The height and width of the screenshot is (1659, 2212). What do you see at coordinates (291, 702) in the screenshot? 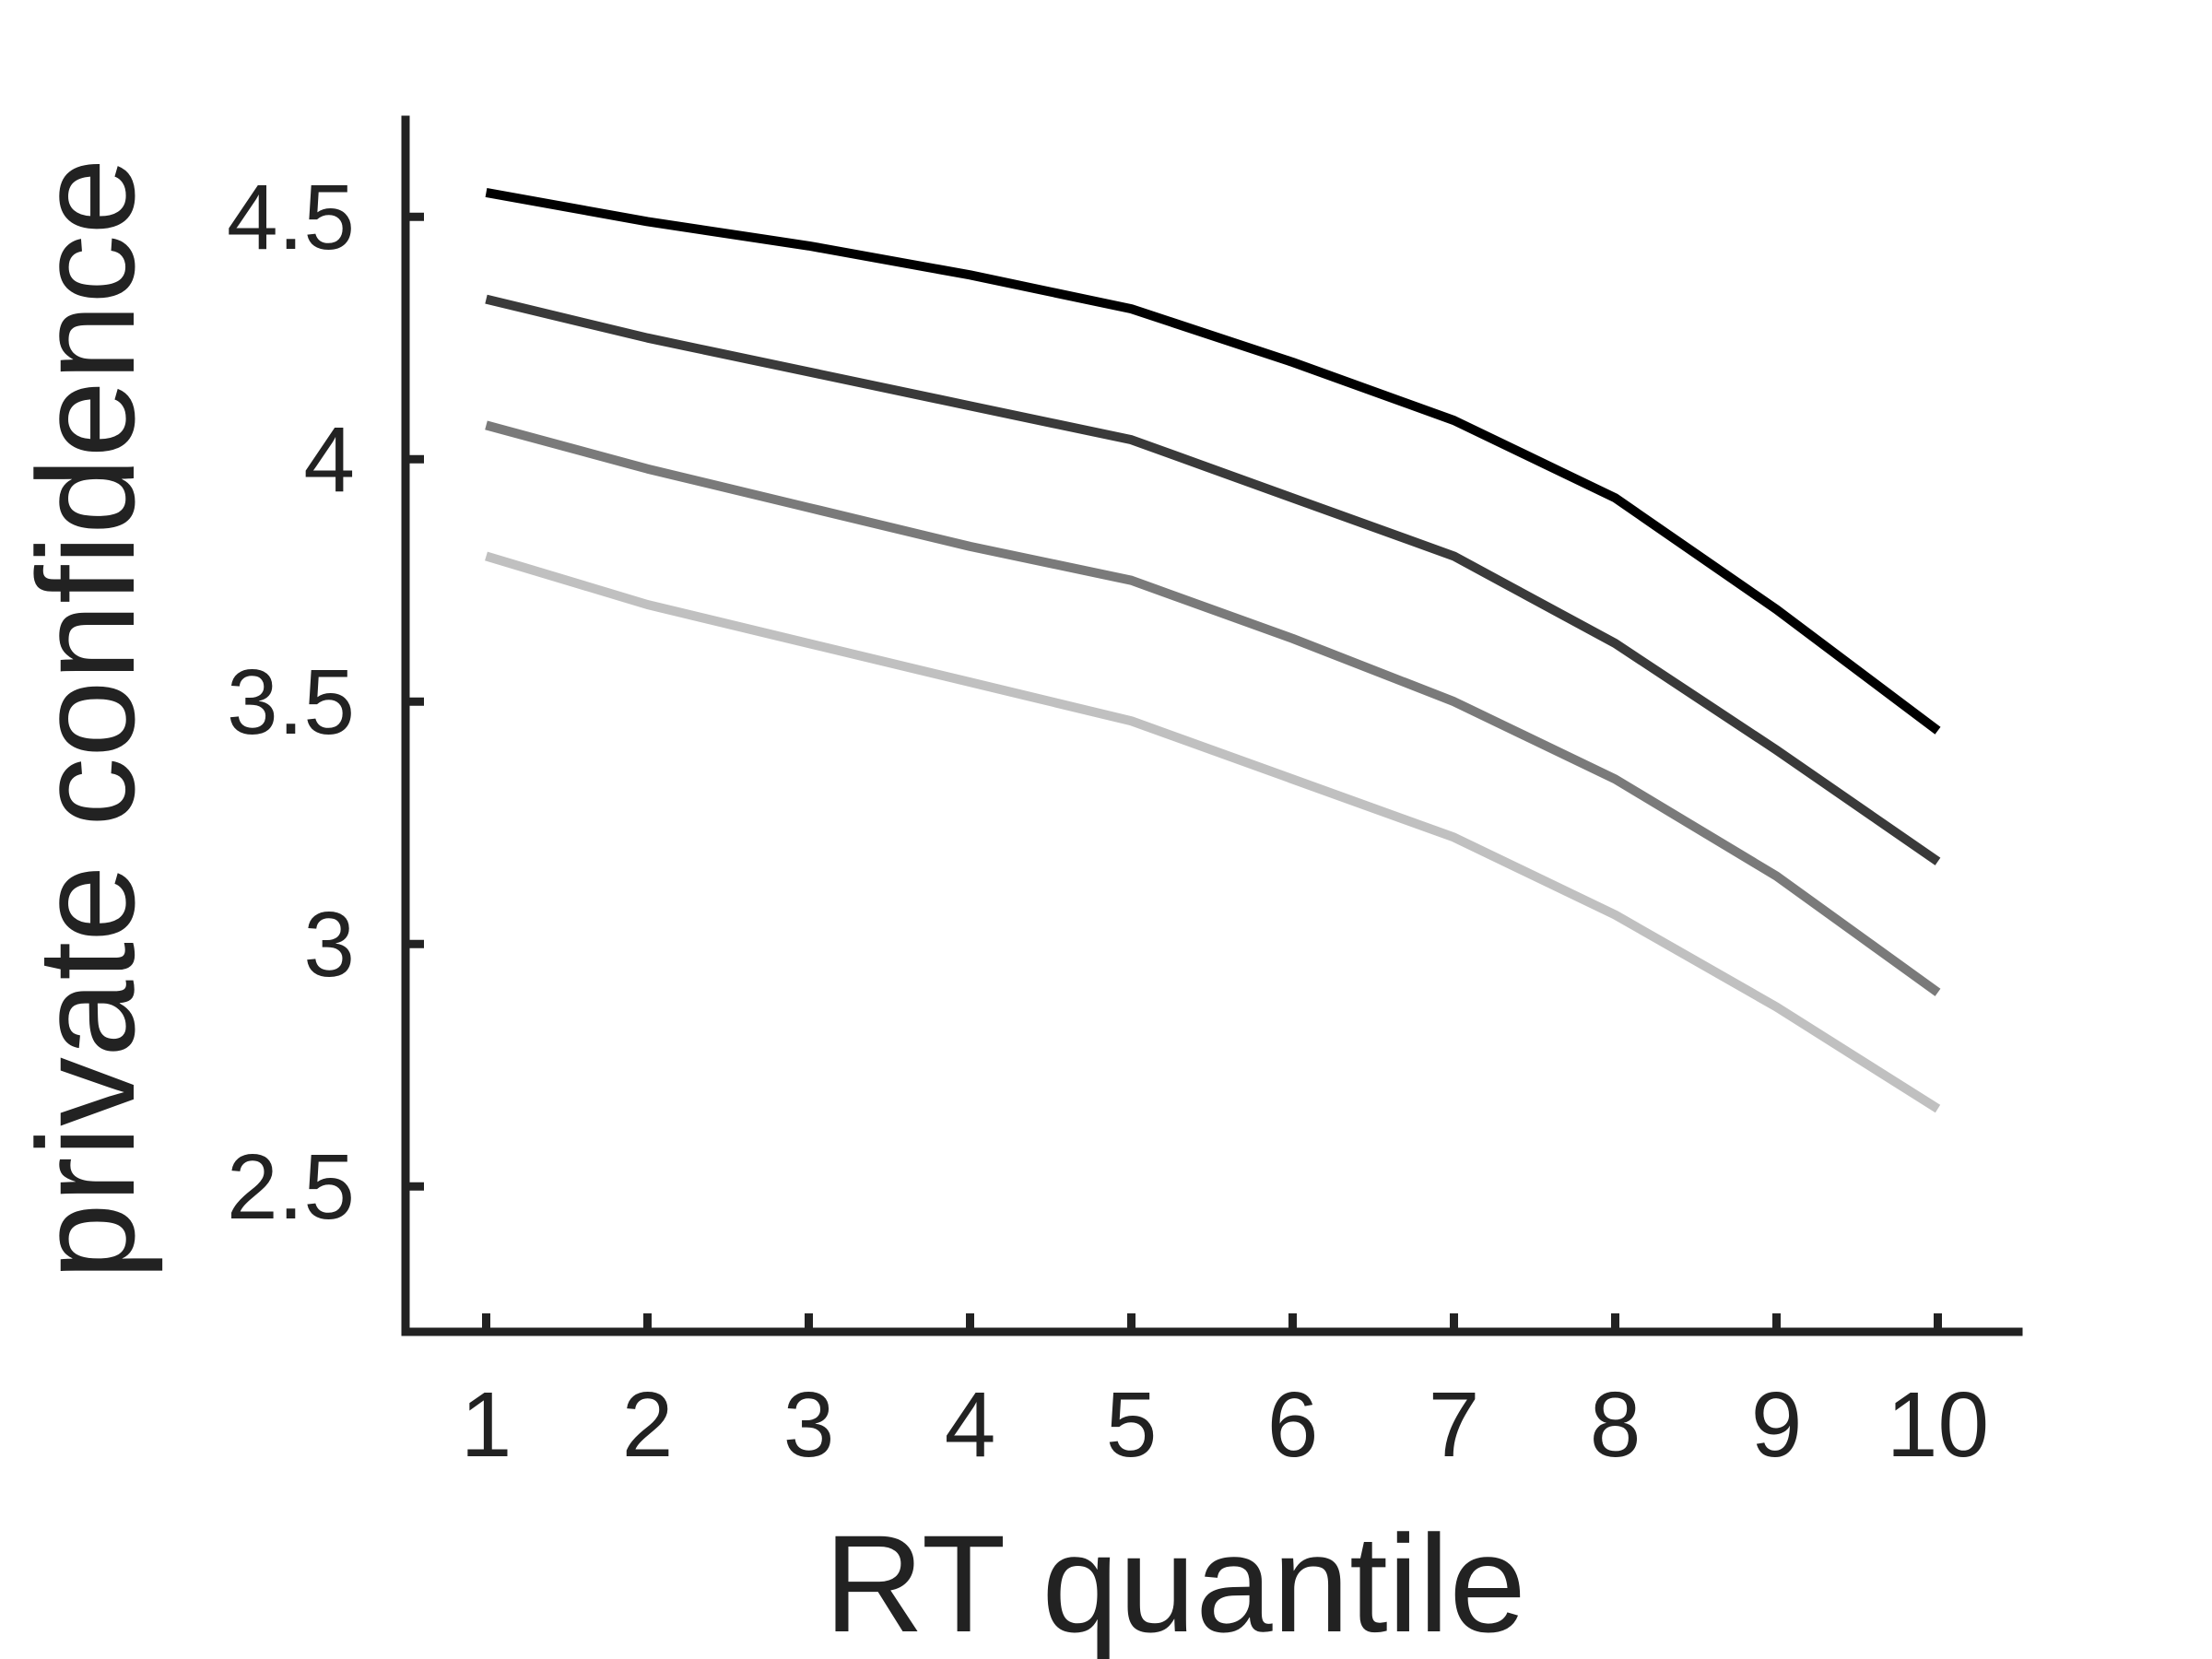
I see `y-tick-label: 3.5` at bounding box center [291, 702].